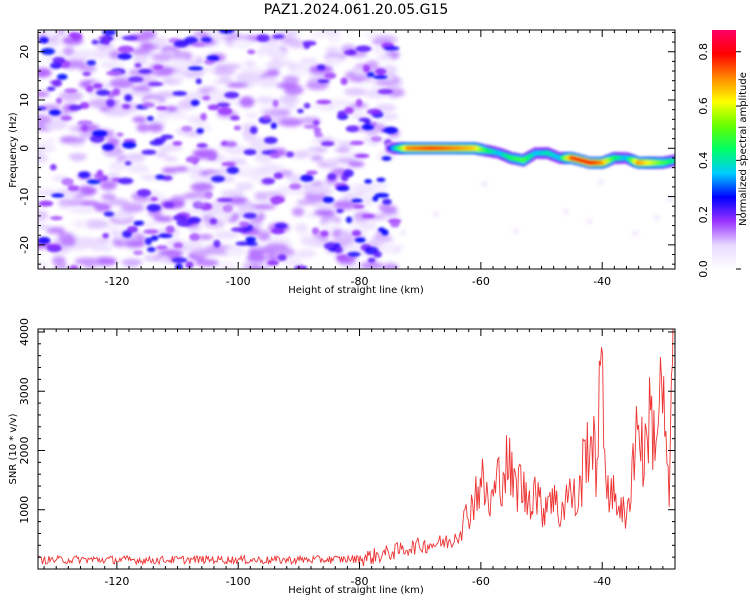 Image resolution: width=750 pixels, height=600 pixels. I want to click on snr-x-tick-label: -80, so click(360, 581).